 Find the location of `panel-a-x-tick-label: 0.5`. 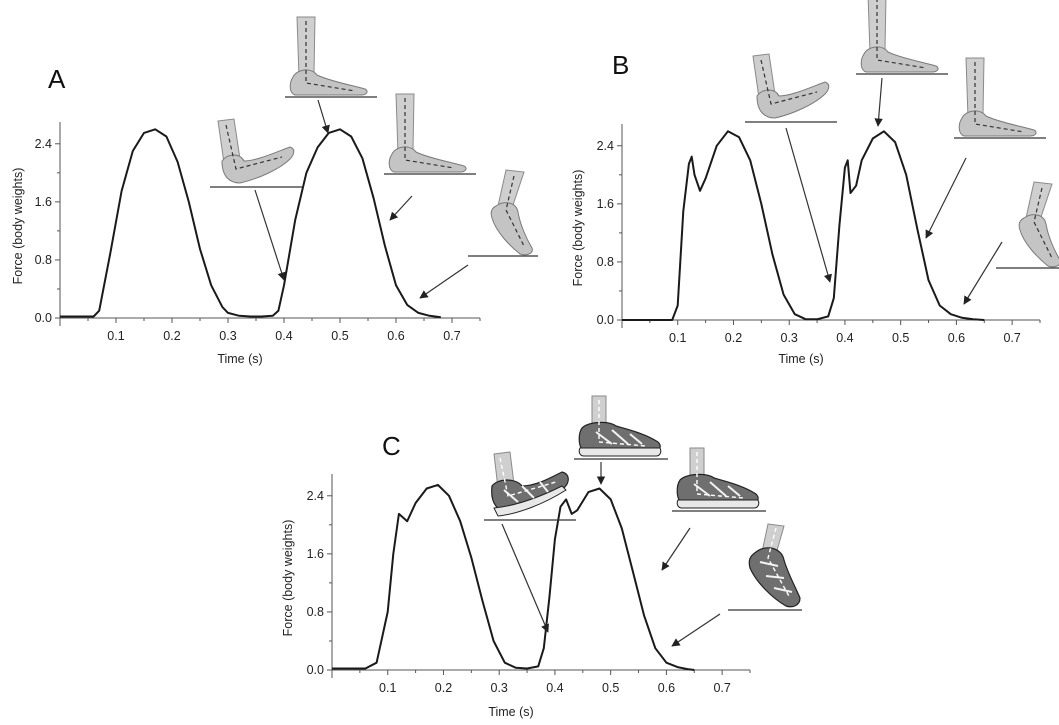

panel-a-x-tick-label: 0.5 is located at coordinates (339, 336).